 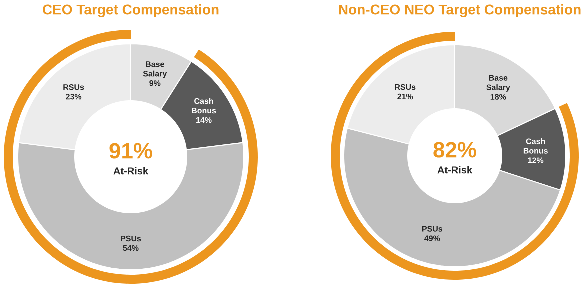 I want to click on data-label: 49%, so click(x=432, y=239).